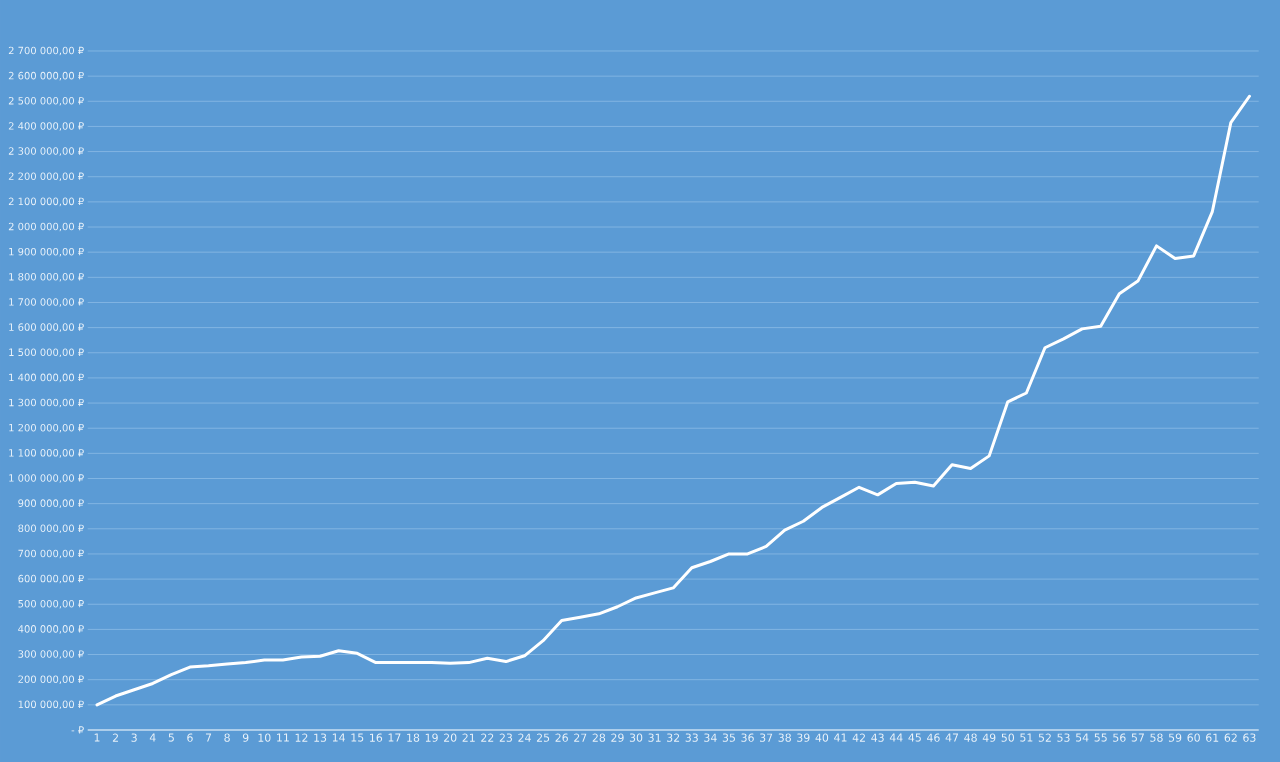 The width and height of the screenshot is (1280, 762). What do you see at coordinates (1008, 737) in the screenshot?
I see `x-tick-label: 50` at bounding box center [1008, 737].